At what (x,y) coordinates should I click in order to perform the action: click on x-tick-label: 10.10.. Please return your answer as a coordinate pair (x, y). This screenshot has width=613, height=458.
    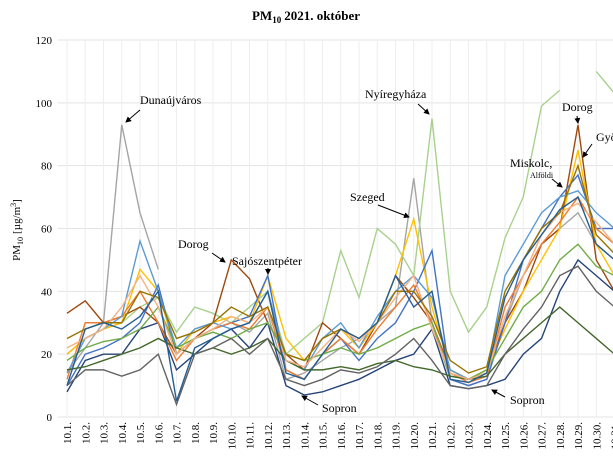
    Looking at the image, I should click on (232, 436).